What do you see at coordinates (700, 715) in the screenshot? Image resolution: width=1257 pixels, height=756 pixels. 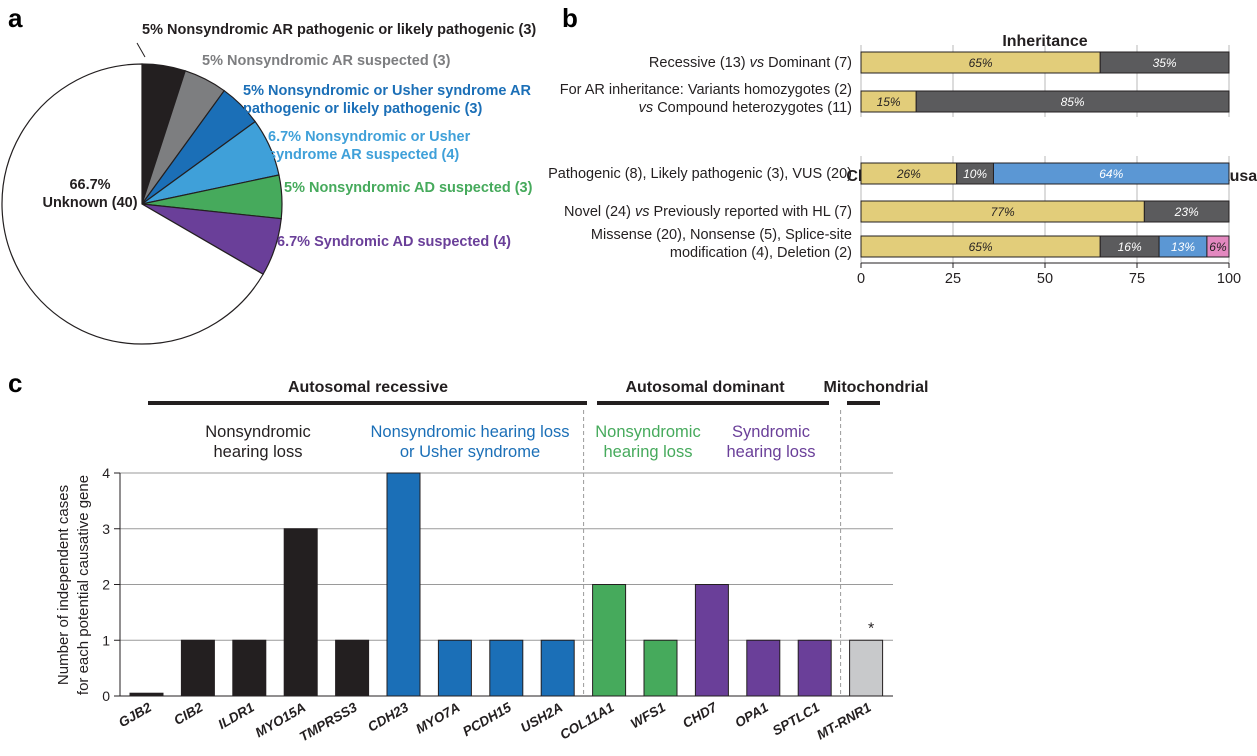 I see `x-tick-label: CHD7` at bounding box center [700, 715].